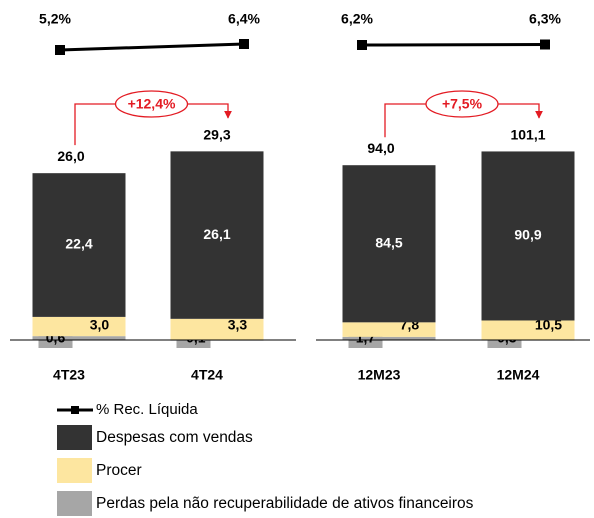 The width and height of the screenshot is (594, 518). I want to click on line-label: 6,3%, so click(545, 19).